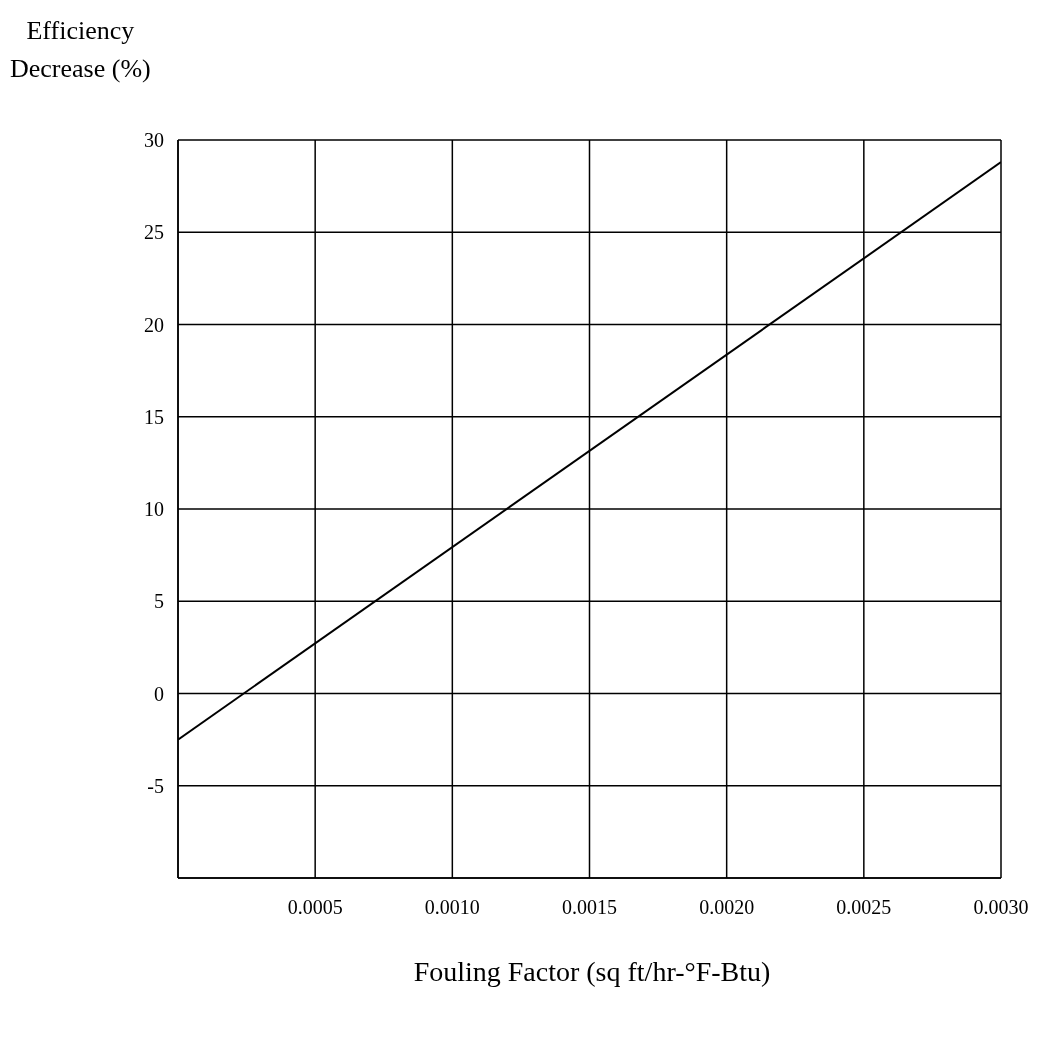  Describe the element at coordinates (155, 785) in the screenshot. I see `y-tick-label: -5` at that location.